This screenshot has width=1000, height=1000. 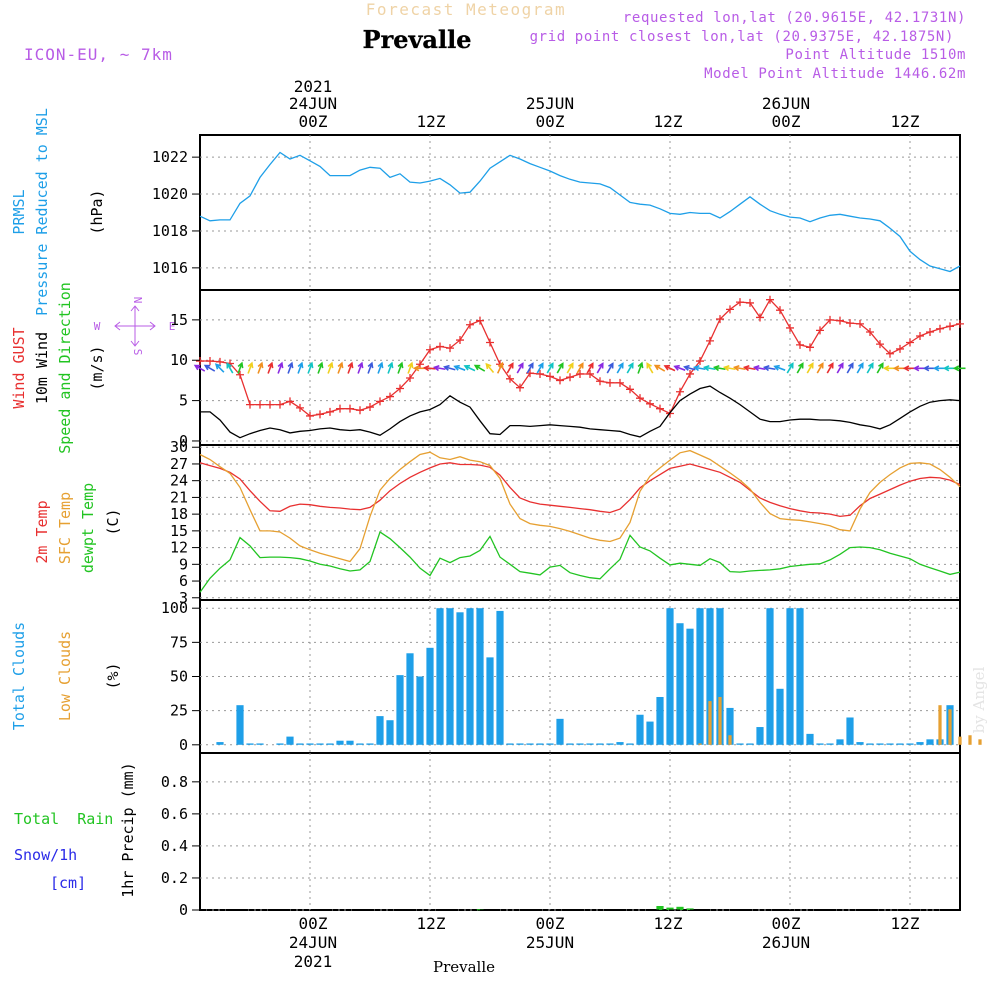 I want to click on wind-ylabel-10m: 10m Wind, so click(x=42, y=368).